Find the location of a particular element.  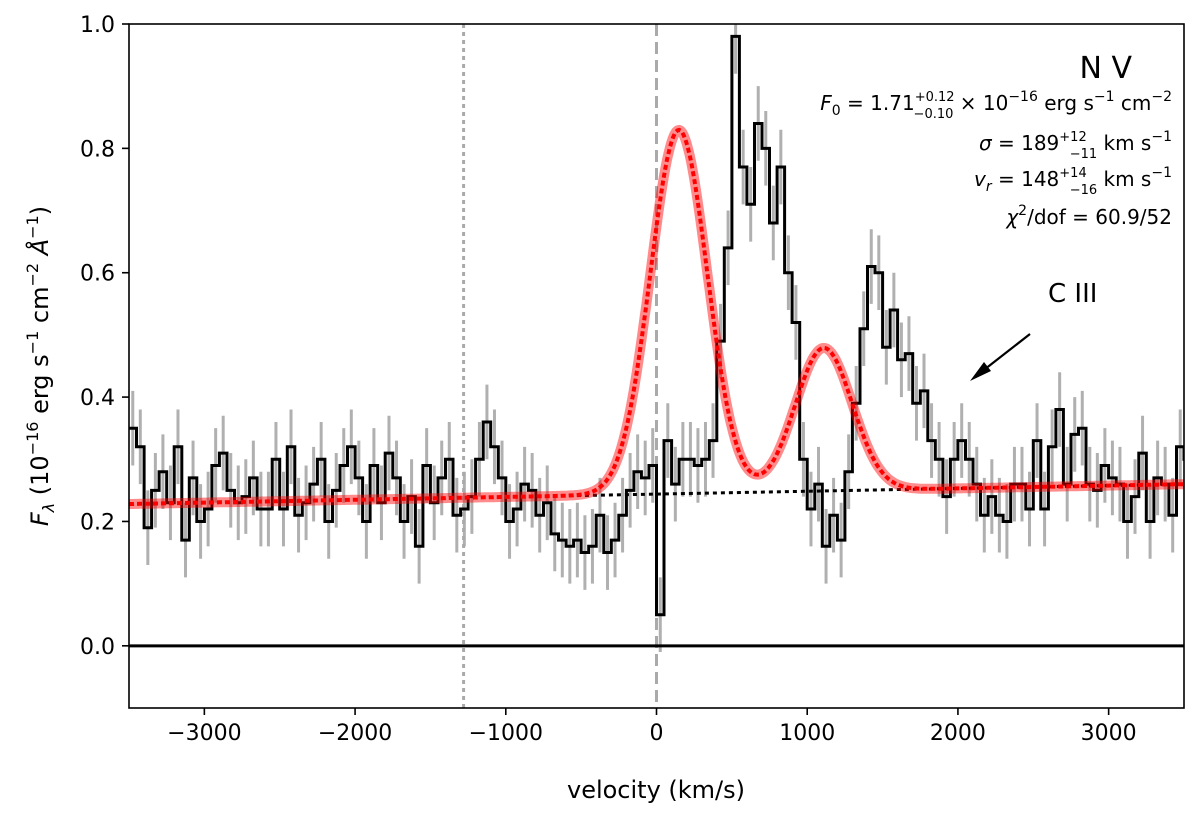

y-tick-label: 0.0 is located at coordinates (97, 647).